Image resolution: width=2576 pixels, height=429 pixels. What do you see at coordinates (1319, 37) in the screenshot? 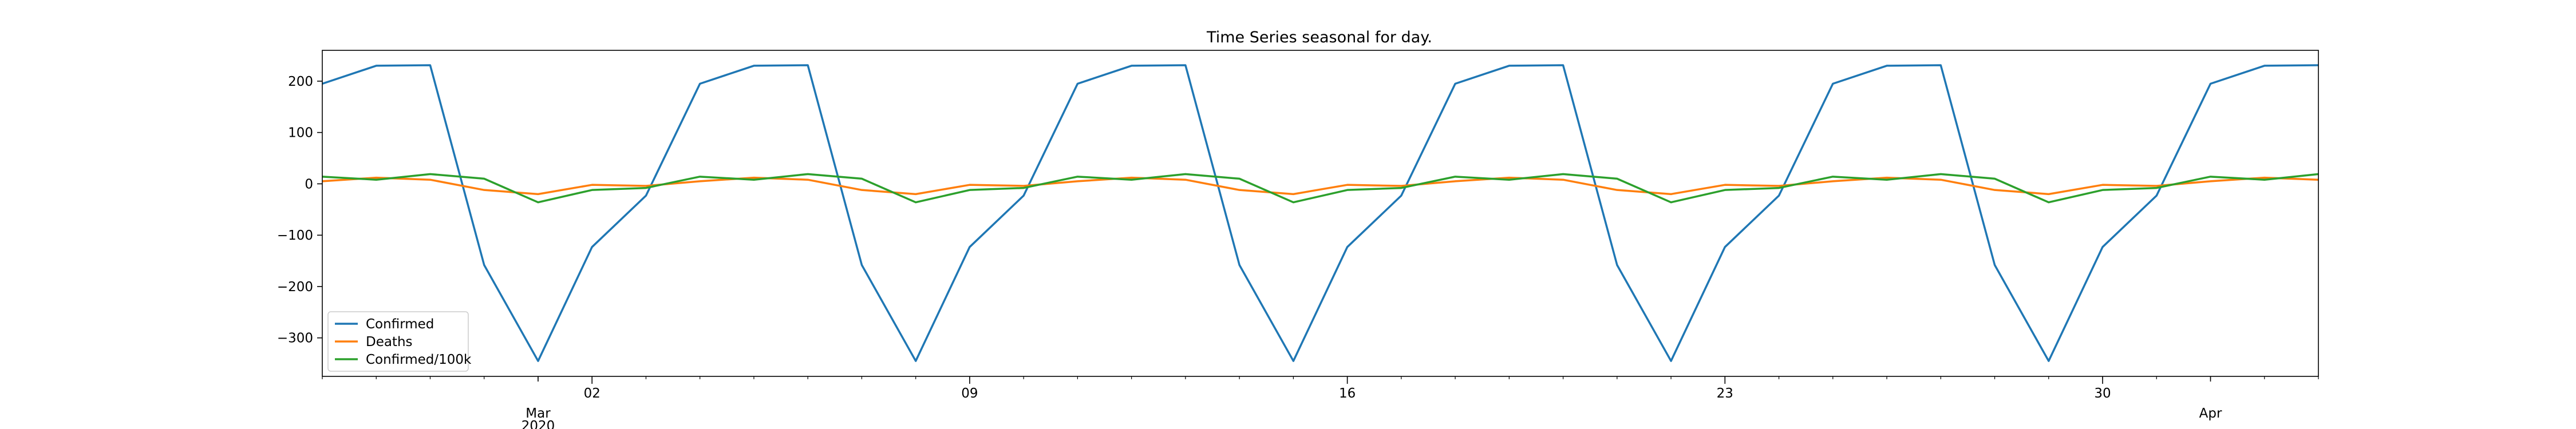
I see `chart-title: Time Series seasonal for day.` at bounding box center [1319, 37].